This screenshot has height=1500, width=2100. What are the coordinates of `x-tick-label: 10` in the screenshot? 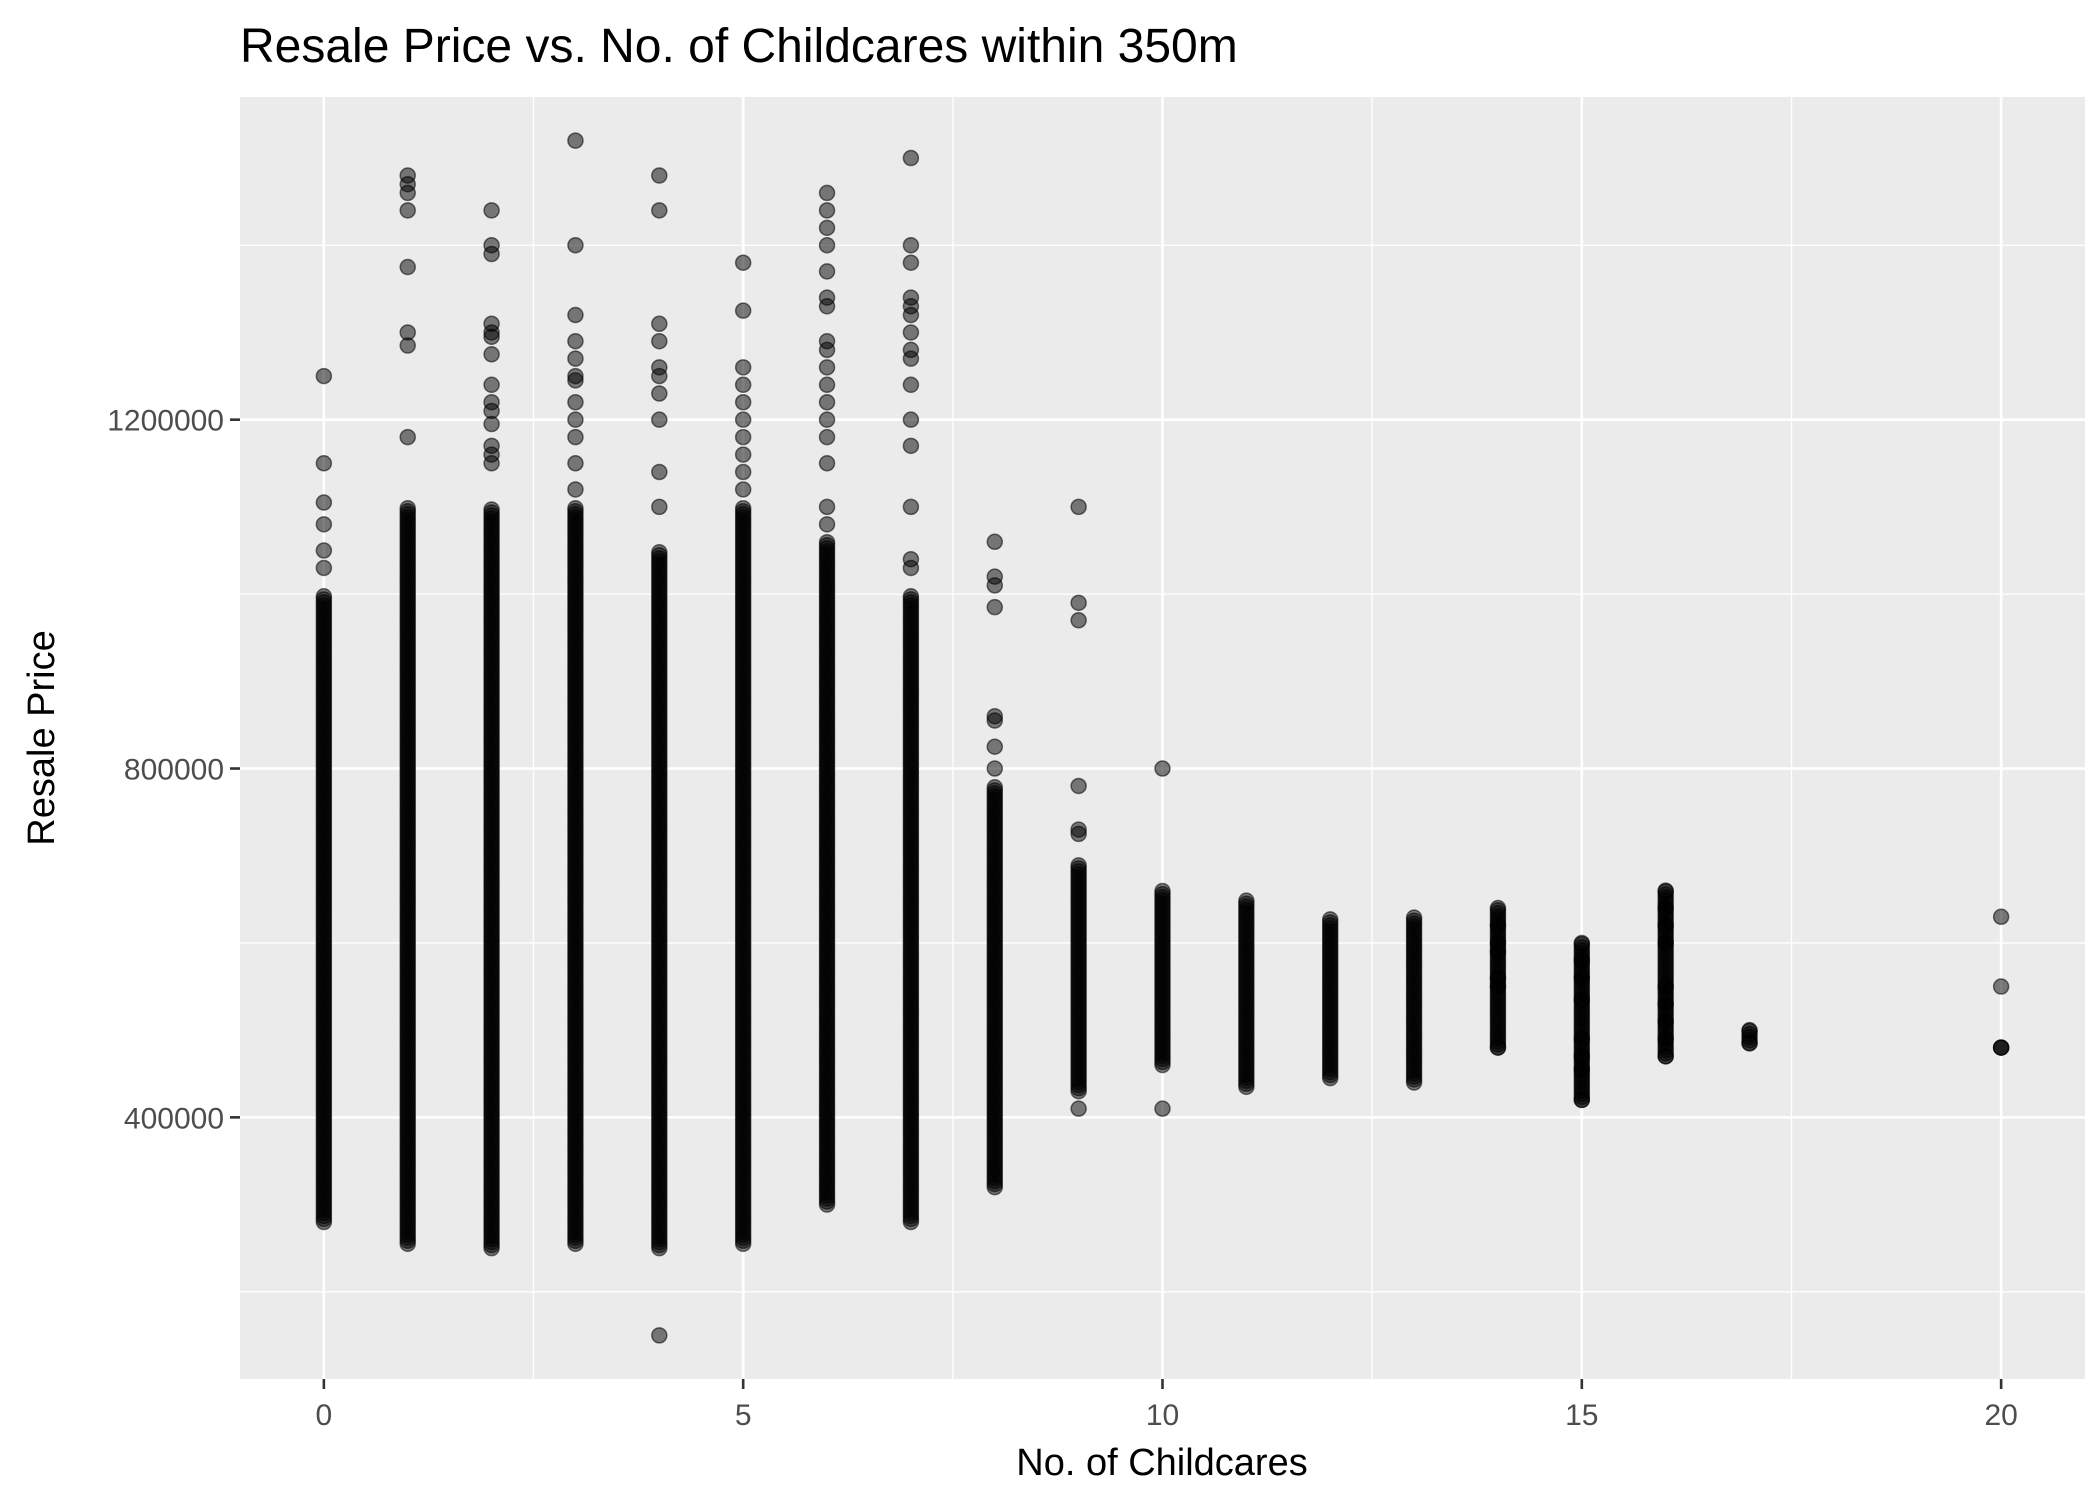 It's located at (1162, 1415).